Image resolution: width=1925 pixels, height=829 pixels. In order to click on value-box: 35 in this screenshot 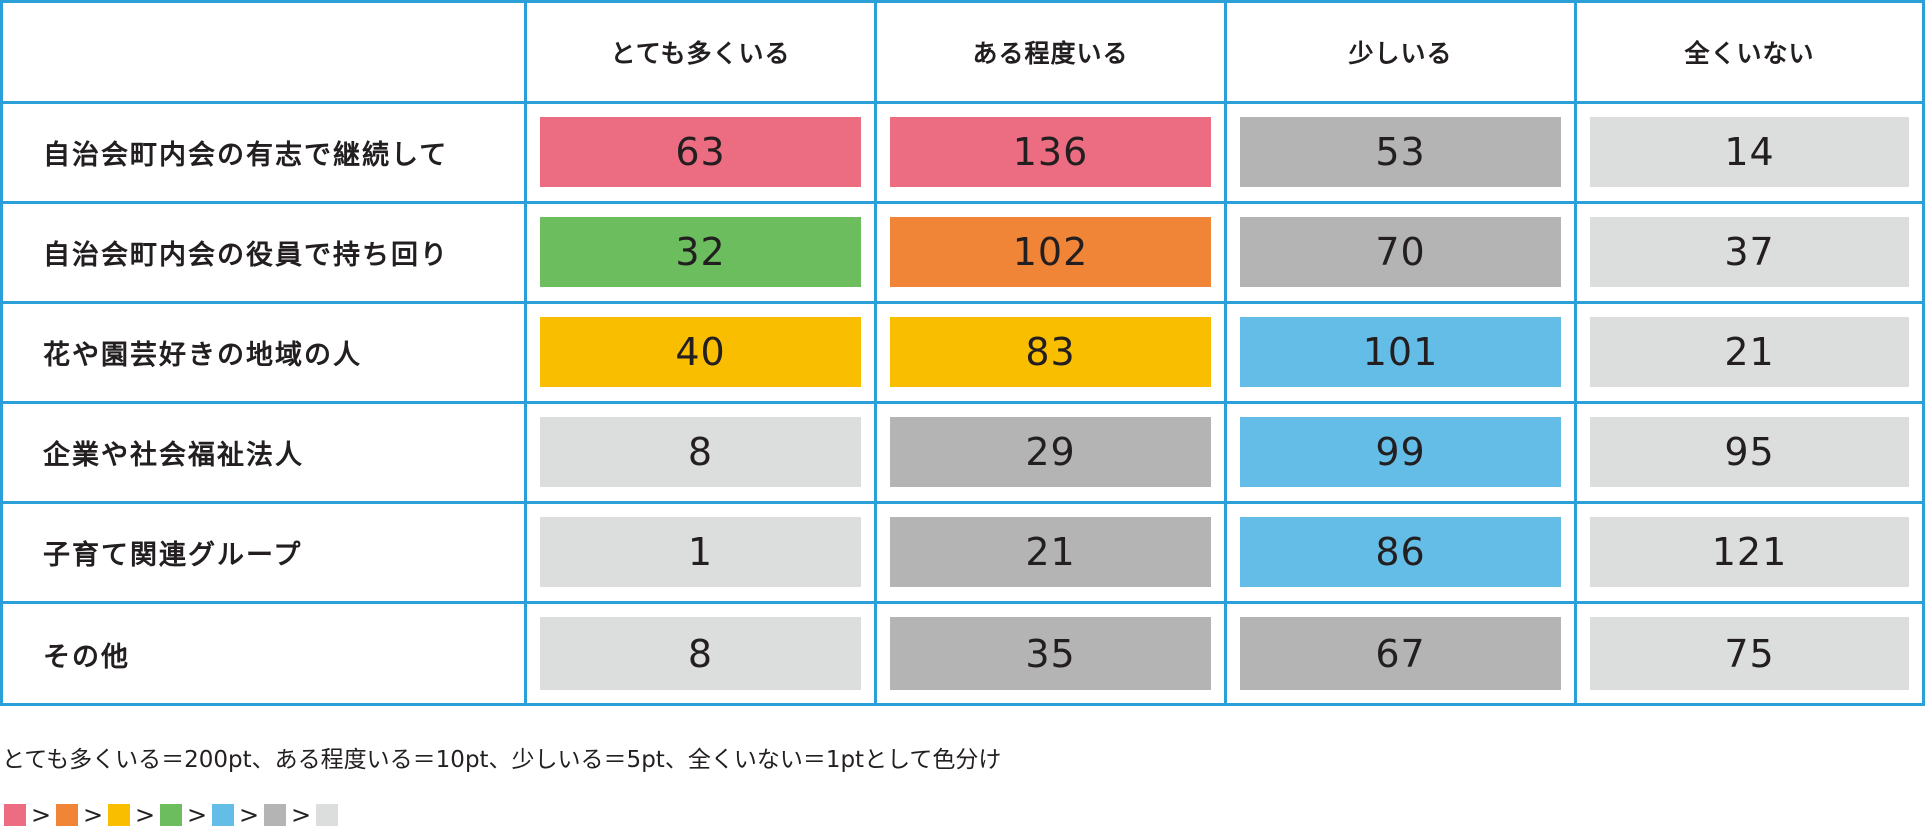, I will do `click(1050, 653)`.